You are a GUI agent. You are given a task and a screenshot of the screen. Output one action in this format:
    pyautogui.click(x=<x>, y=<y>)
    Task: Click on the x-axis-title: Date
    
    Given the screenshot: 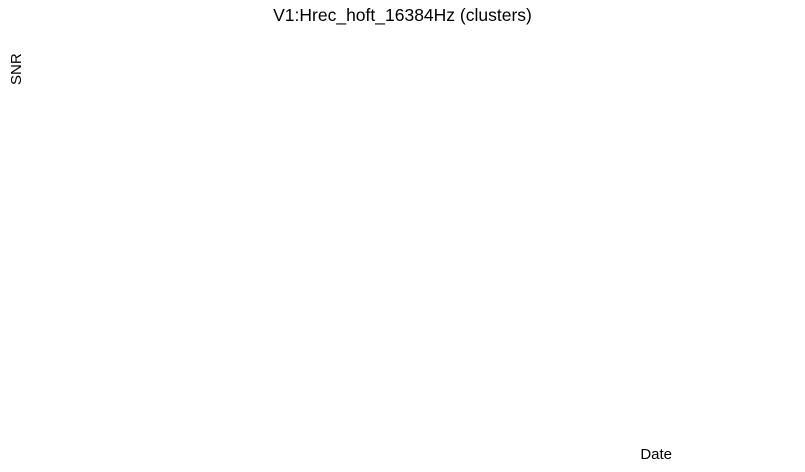 What is the action you would take?
    pyautogui.click(x=656, y=454)
    